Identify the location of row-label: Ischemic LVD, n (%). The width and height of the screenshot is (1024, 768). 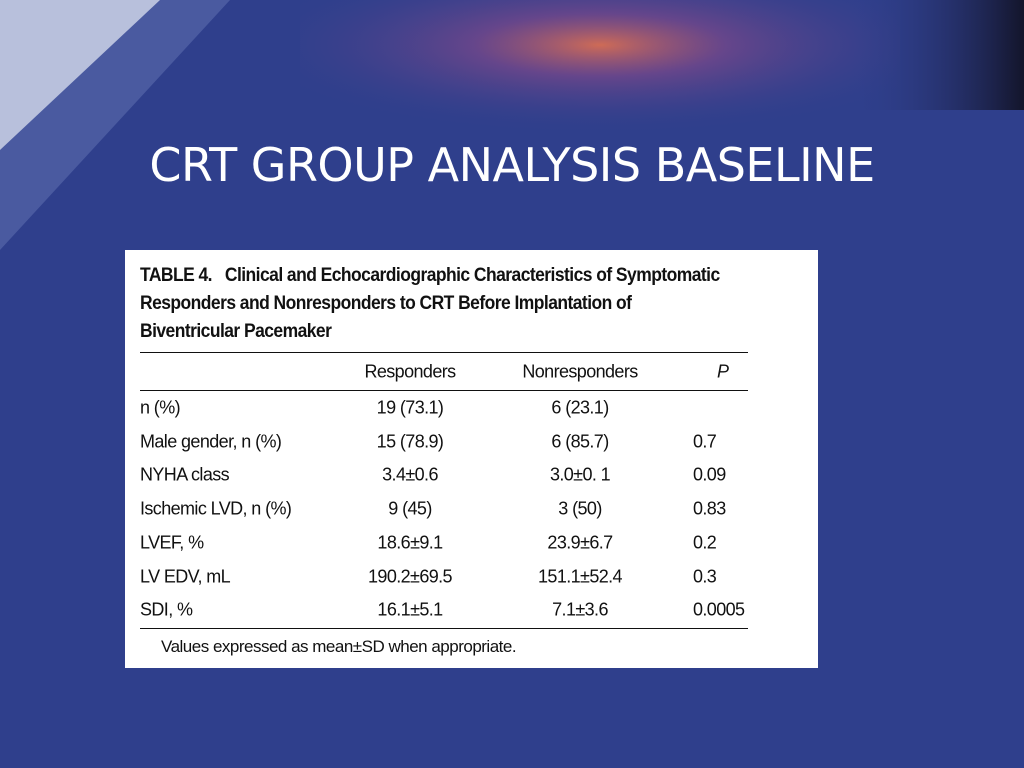
(216, 508).